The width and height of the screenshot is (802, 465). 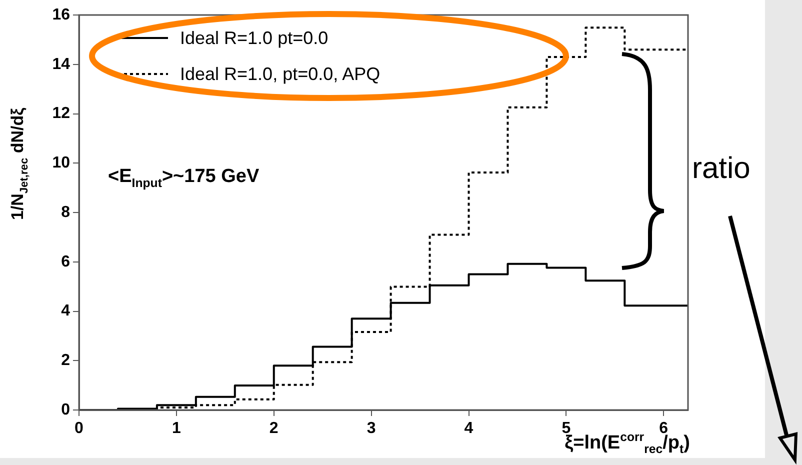 I want to click on x-tick-label: 3, so click(x=371, y=429).